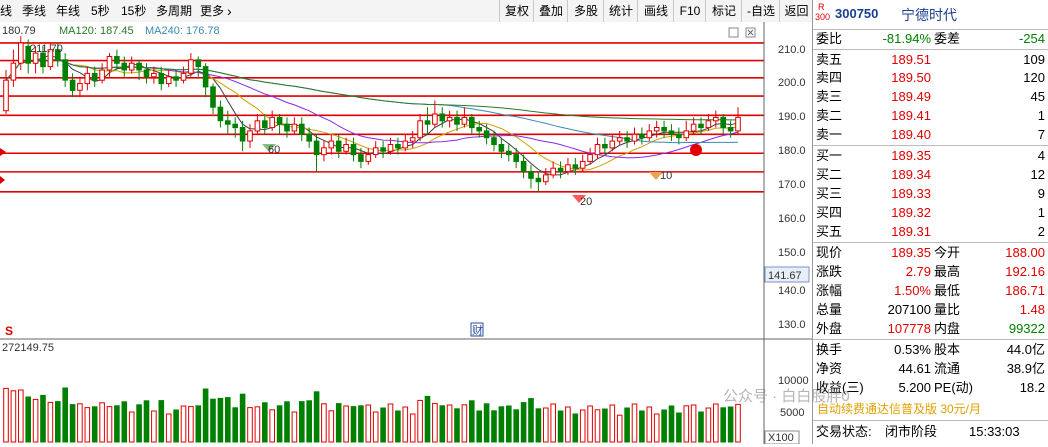  Describe the element at coordinates (100, 11) in the screenshot. I see `tab-5s: 5秒` at that location.